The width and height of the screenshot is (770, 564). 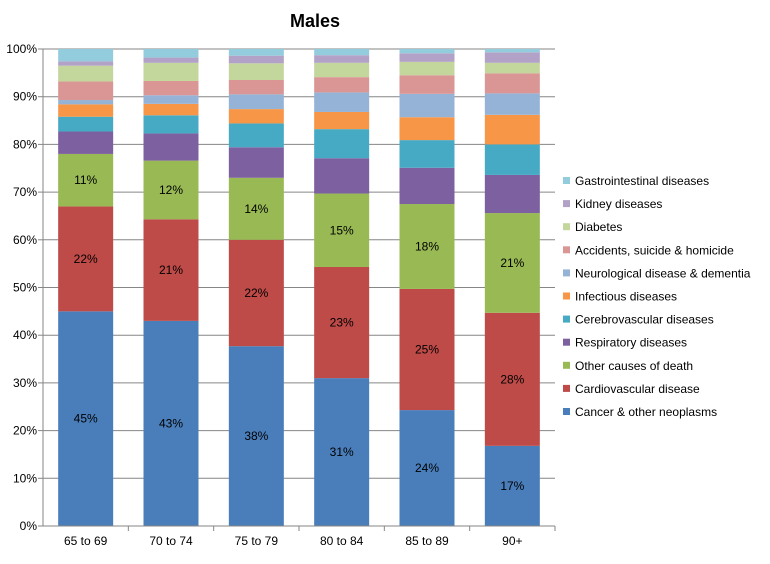 What do you see at coordinates (171, 423) in the screenshot?
I see `data-label: 43%` at bounding box center [171, 423].